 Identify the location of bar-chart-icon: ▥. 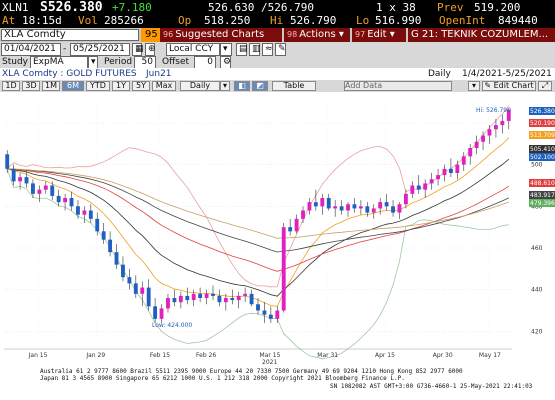
(255, 49).